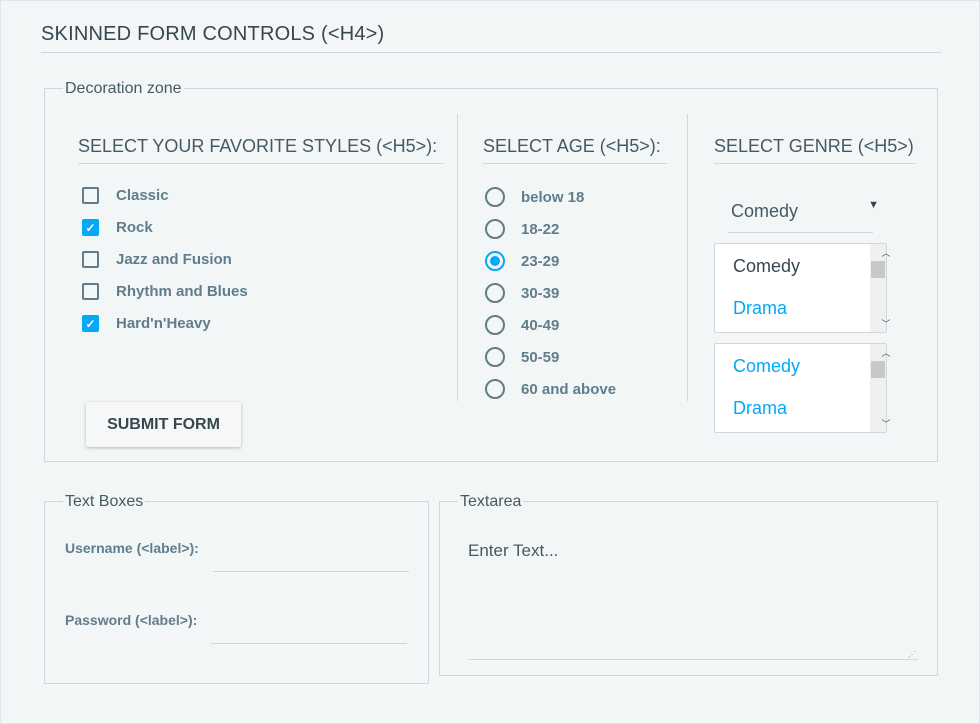  What do you see at coordinates (765, 211) in the screenshot?
I see `genre-select-value: Comedy` at bounding box center [765, 211].